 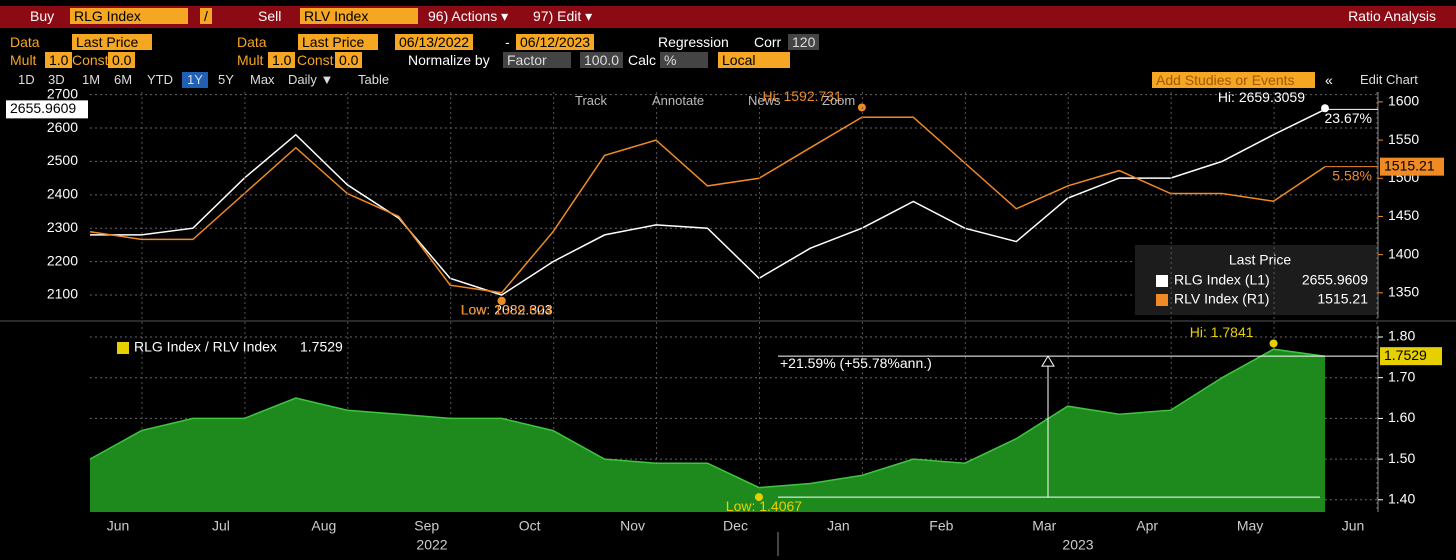 I want to click on frequency-menu: Daily ▼, so click(x=311, y=79).